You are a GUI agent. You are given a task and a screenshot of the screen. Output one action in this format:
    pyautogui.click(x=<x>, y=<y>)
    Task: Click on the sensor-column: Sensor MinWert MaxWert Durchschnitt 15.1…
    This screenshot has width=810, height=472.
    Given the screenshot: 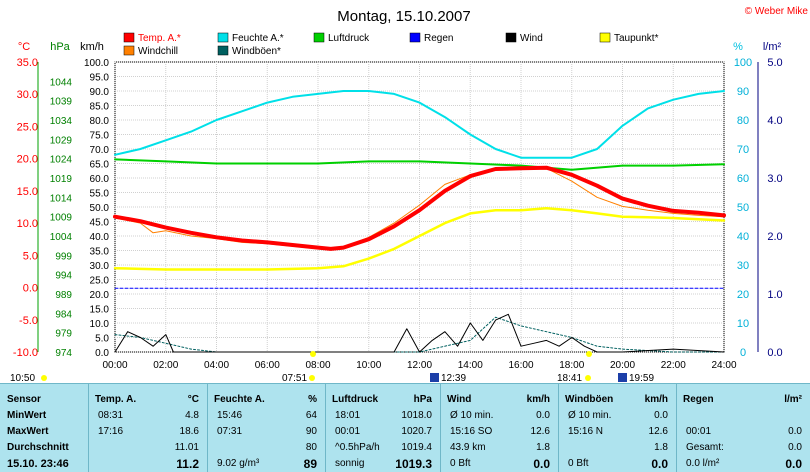 What is the action you would take?
    pyautogui.click(x=44, y=428)
    